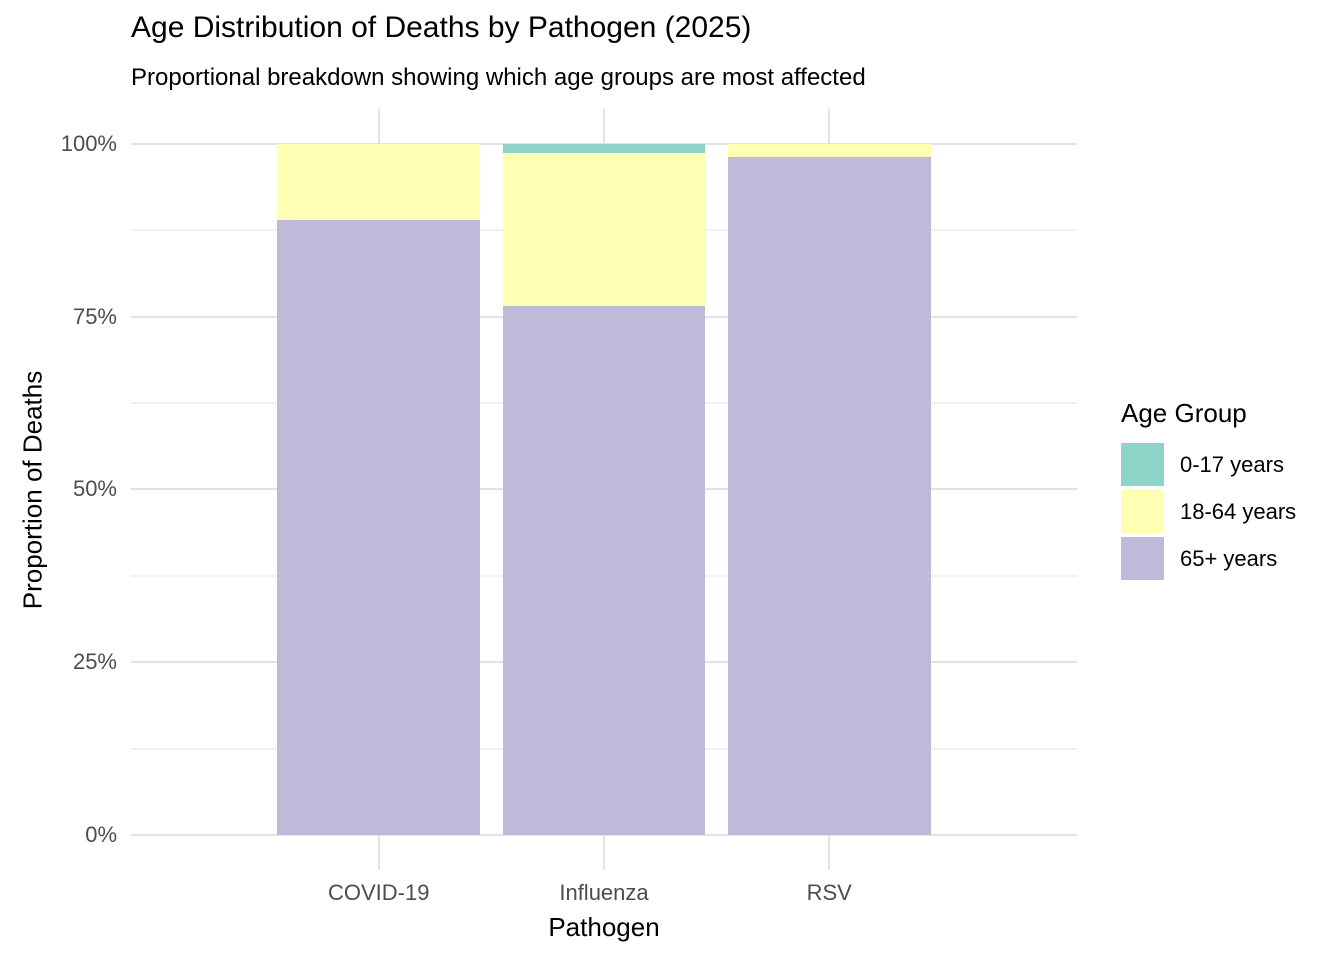  I want to click on legend: Age Group 0-17 years 18-64 years 65+ years, so click(1225, 491).